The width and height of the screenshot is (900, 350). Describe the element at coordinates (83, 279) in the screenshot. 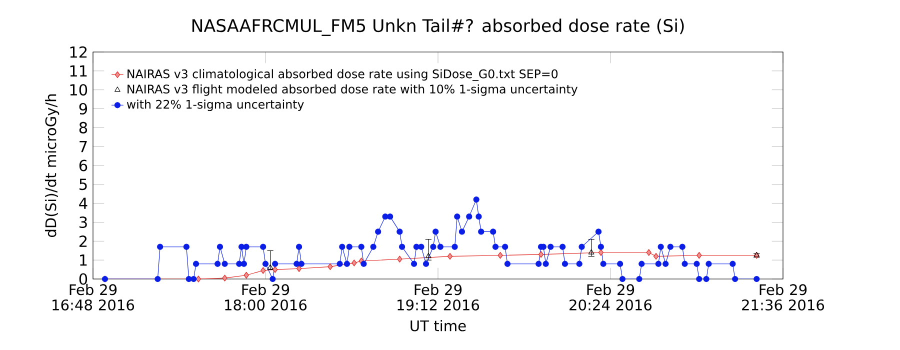

I see `y-tick-label: 0` at that location.